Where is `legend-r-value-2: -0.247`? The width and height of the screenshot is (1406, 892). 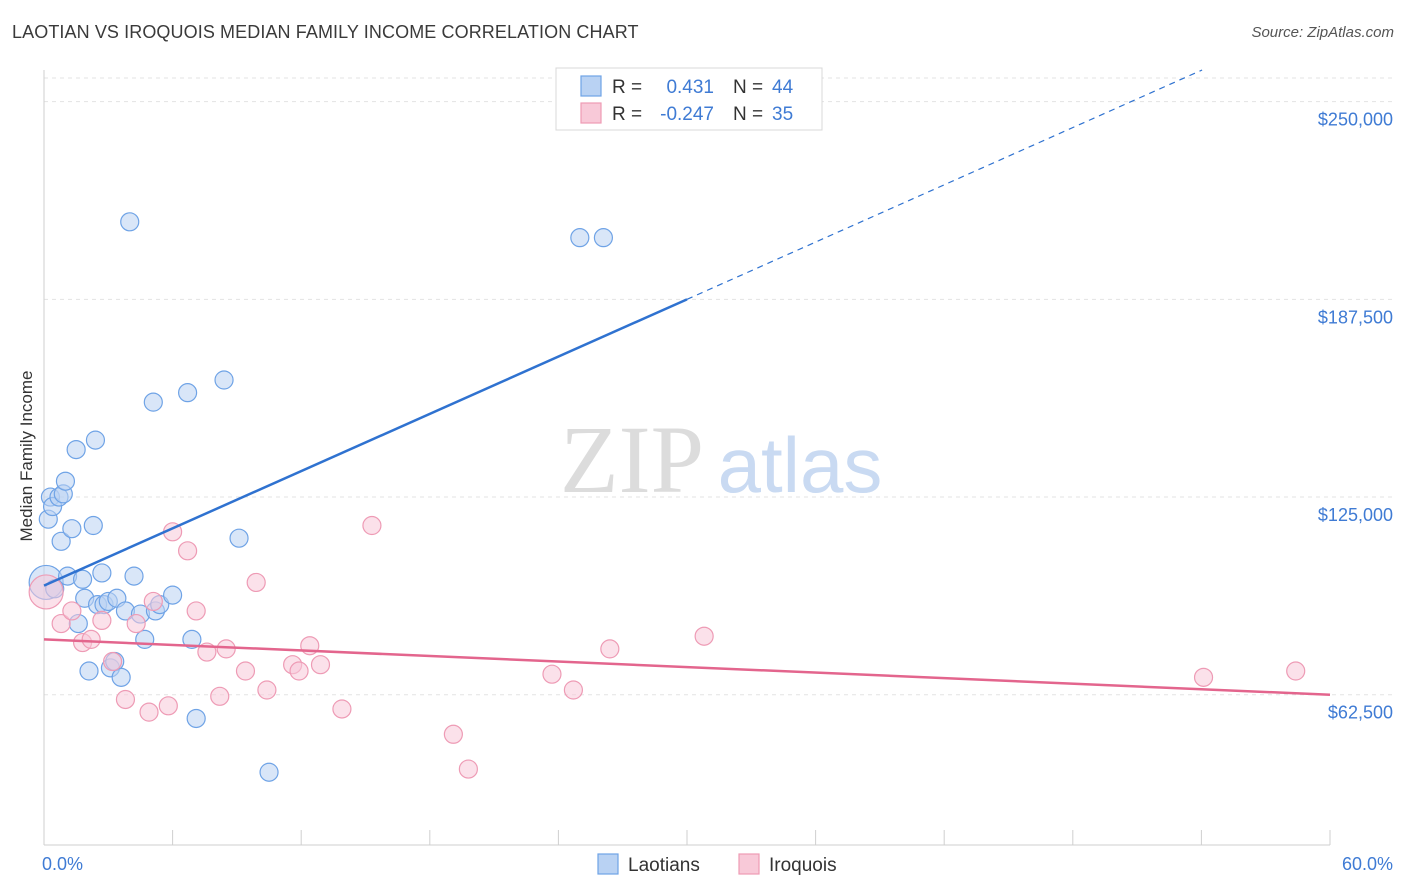
legend-r-value-2: -0.247 is located at coordinates (687, 114).